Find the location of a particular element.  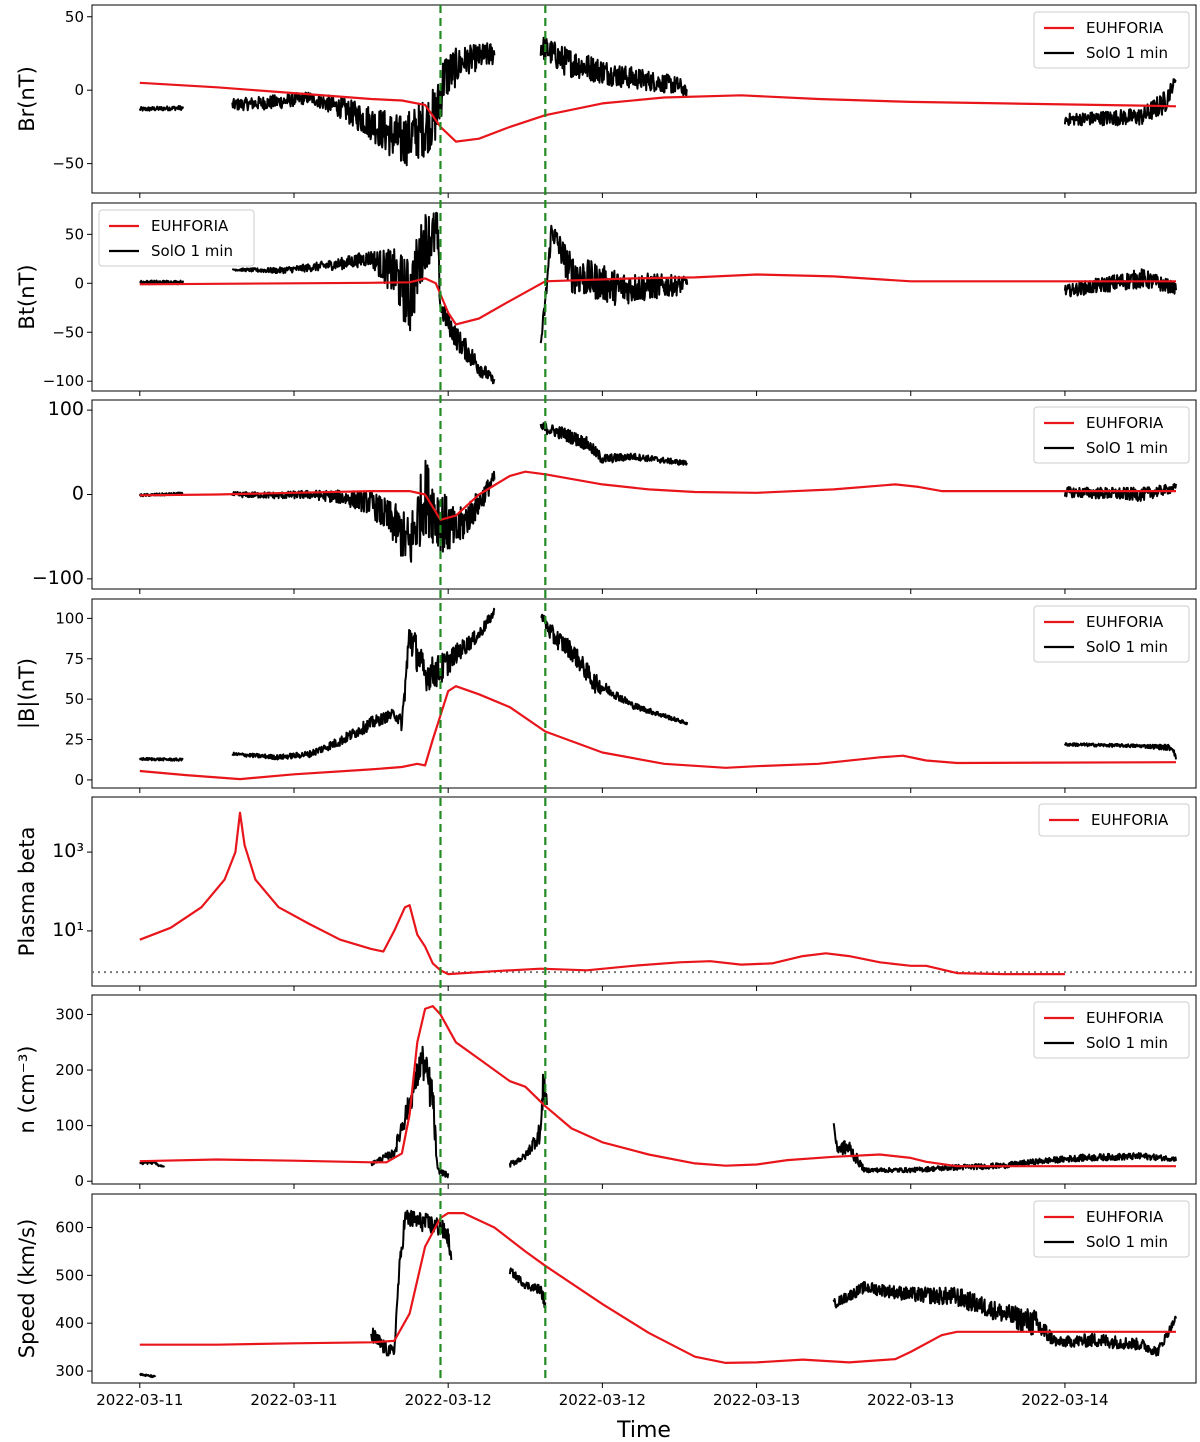

y-tick-label: 400 is located at coordinates (69, 1323).